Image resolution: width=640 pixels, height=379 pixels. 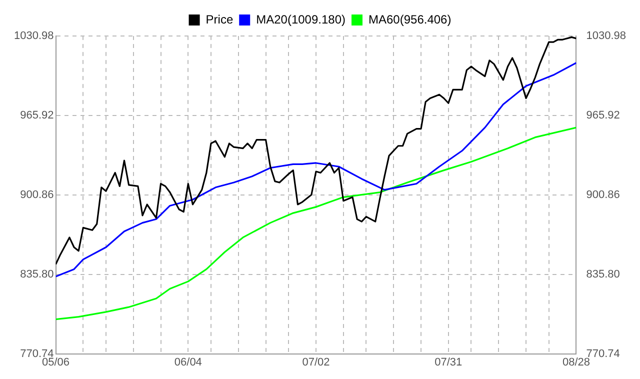 What do you see at coordinates (56, 362) in the screenshot?
I see `x-tick-label: 05/06` at bounding box center [56, 362].